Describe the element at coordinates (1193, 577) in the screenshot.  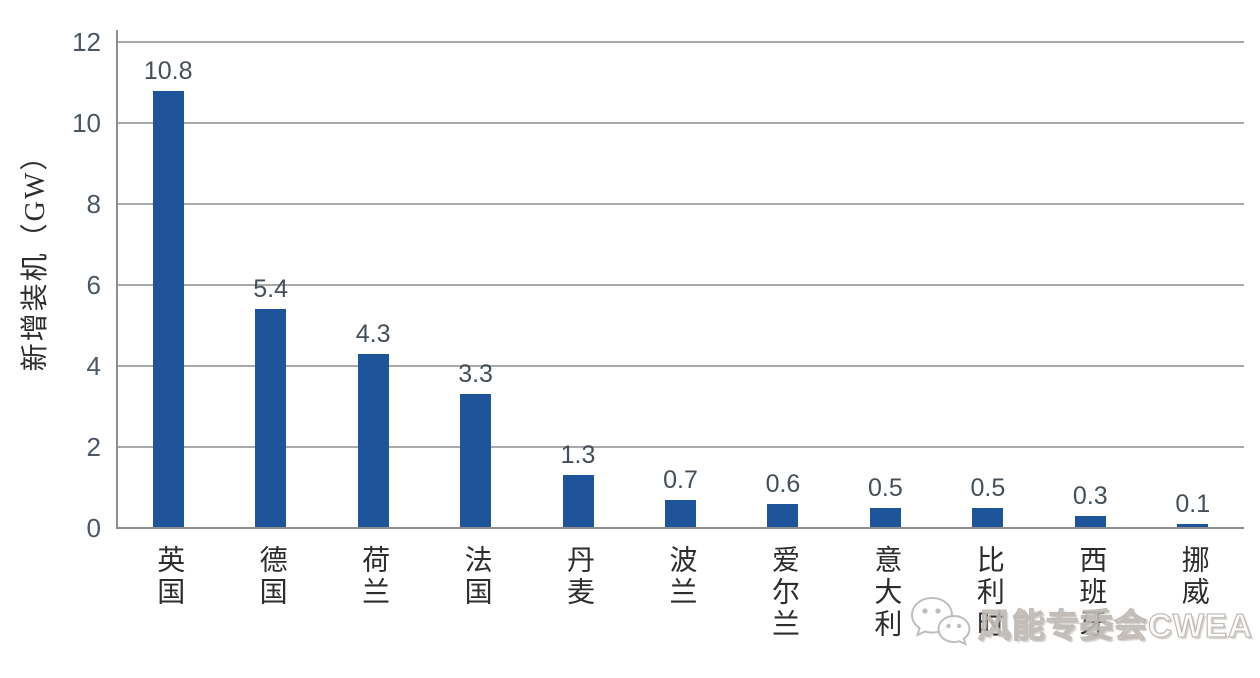
I see `category-label: 挪威` at that location.